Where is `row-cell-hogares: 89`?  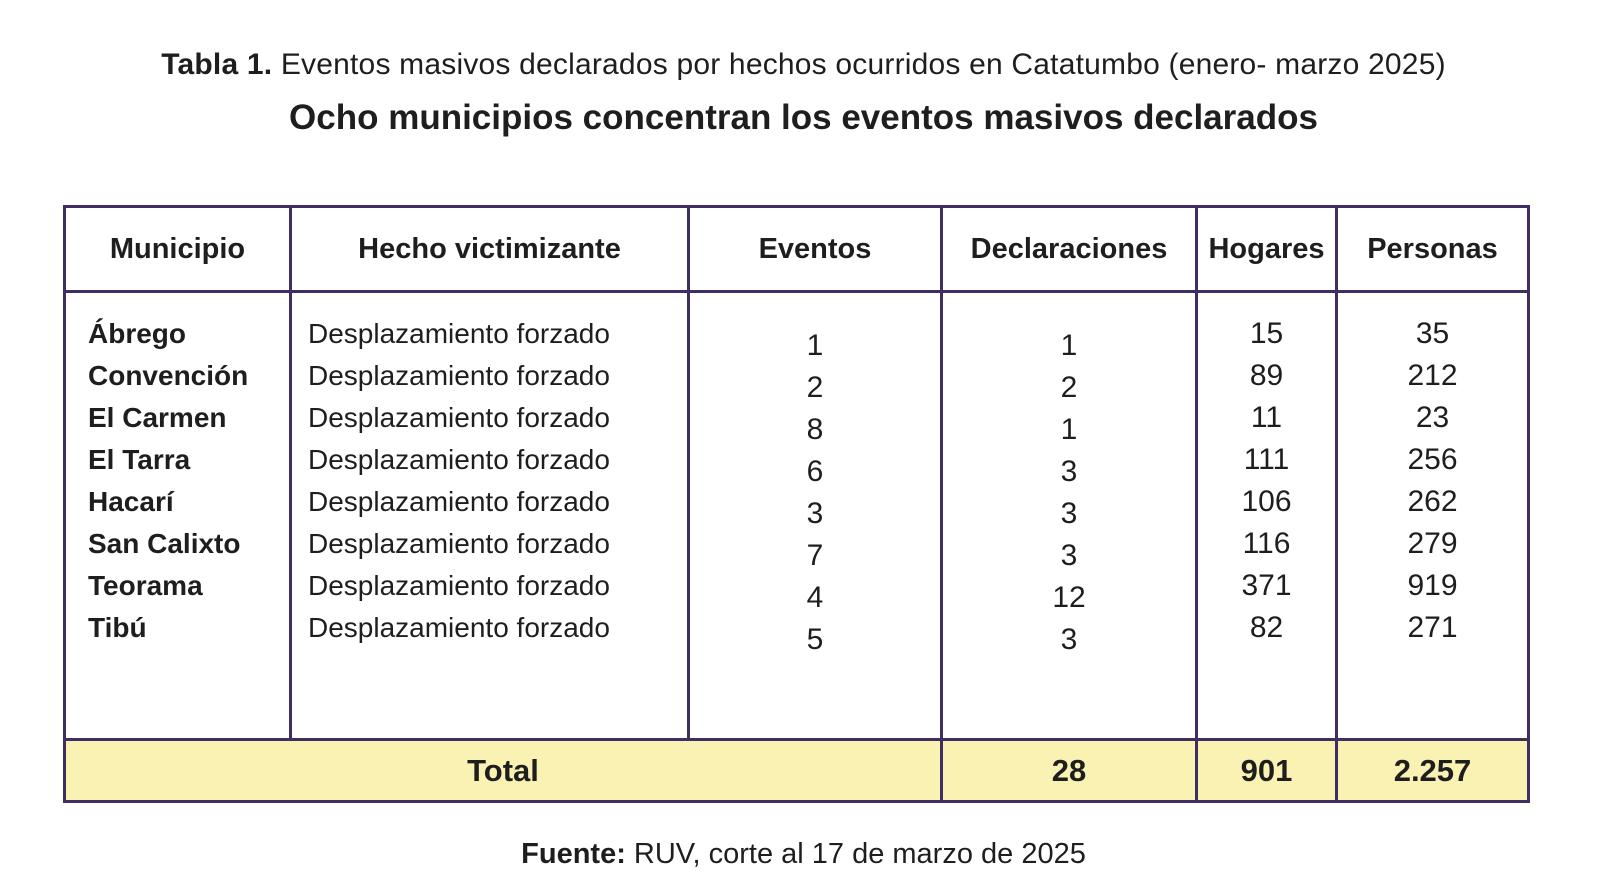
row-cell-hogares: 89 is located at coordinates (1266, 375).